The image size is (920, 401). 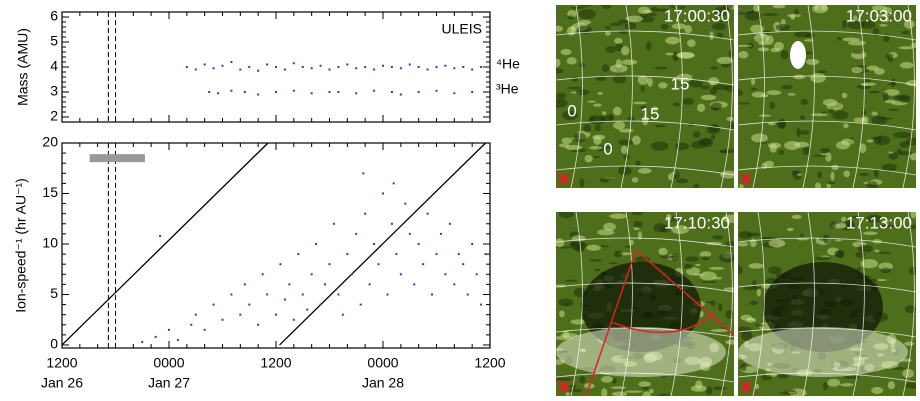 What do you see at coordinates (827, 96) in the screenshot?
I see `solar-image` at bounding box center [827, 96].